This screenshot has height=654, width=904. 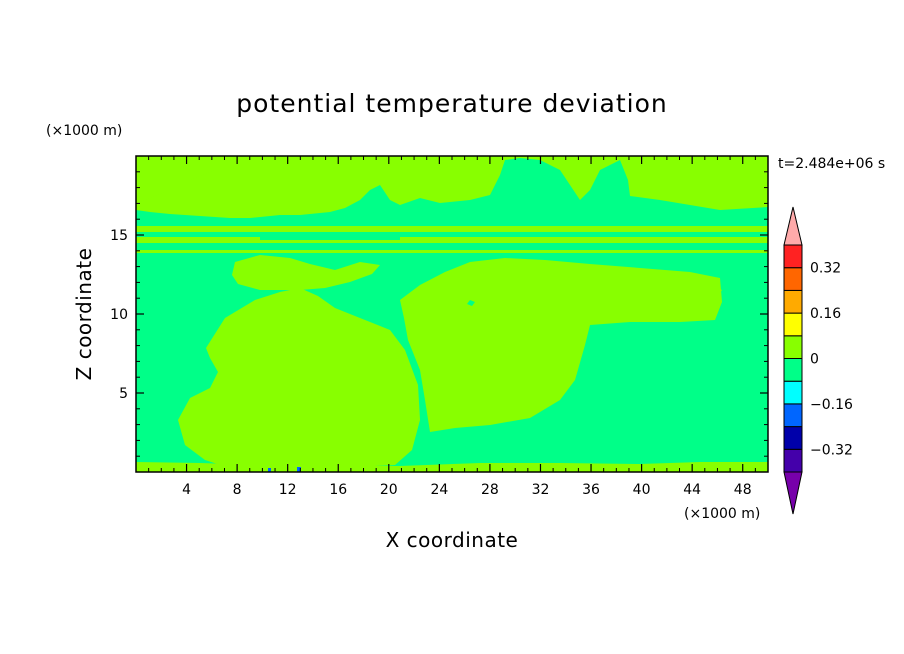 I want to click on x-tick-label: 36, so click(x=591, y=490).